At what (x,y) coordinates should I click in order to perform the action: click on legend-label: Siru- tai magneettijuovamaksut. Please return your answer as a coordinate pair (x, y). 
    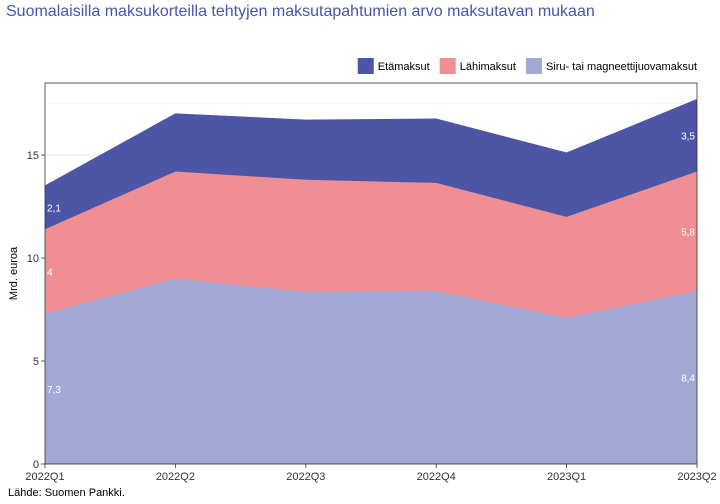
    Looking at the image, I should click on (621, 67).